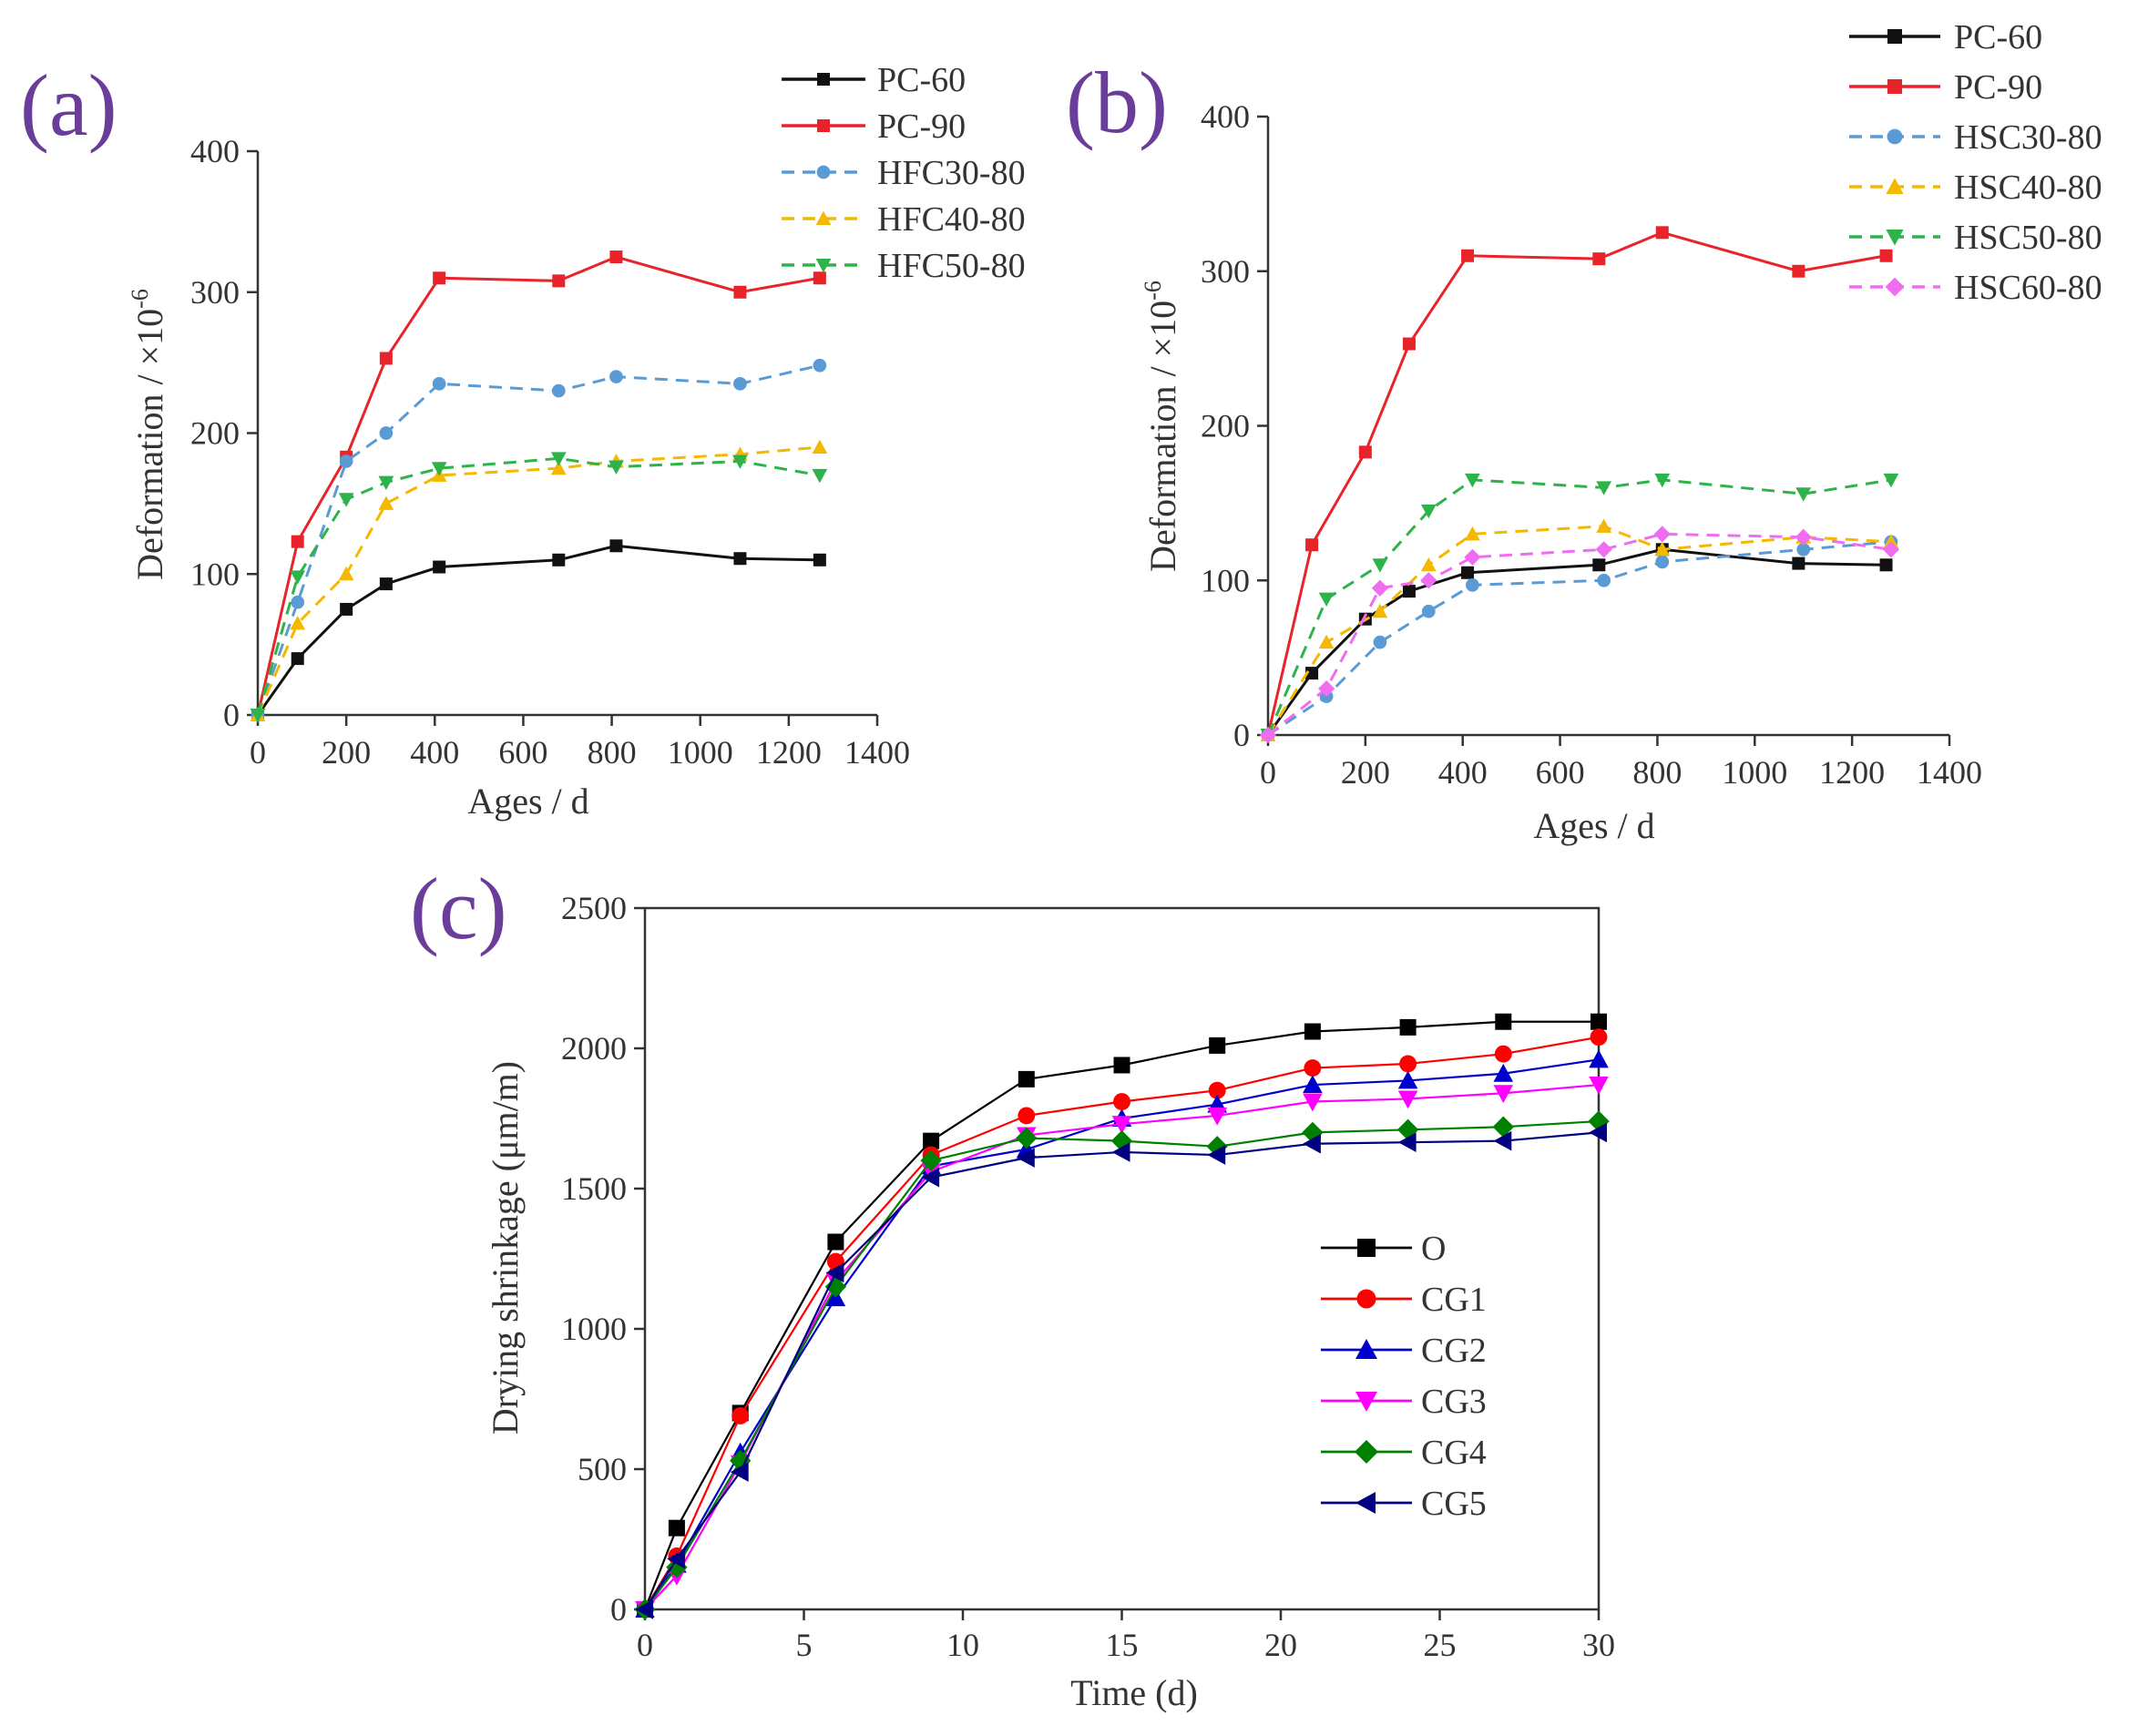 This screenshot has height=1736, width=2148. What do you see at coordinates (594, 908) in the screenshot?
I see `y-tick-label: 2500` at bounding box center [594, 908].